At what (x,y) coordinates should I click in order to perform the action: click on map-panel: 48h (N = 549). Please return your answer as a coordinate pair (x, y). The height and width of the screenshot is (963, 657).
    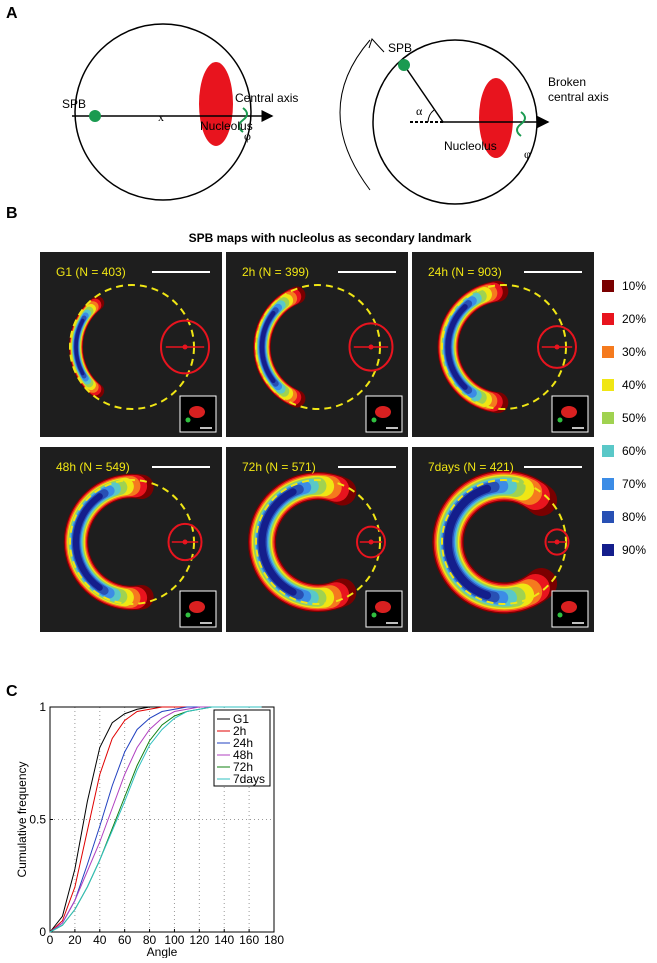
    Looking at the image, I should click on (131, 539).